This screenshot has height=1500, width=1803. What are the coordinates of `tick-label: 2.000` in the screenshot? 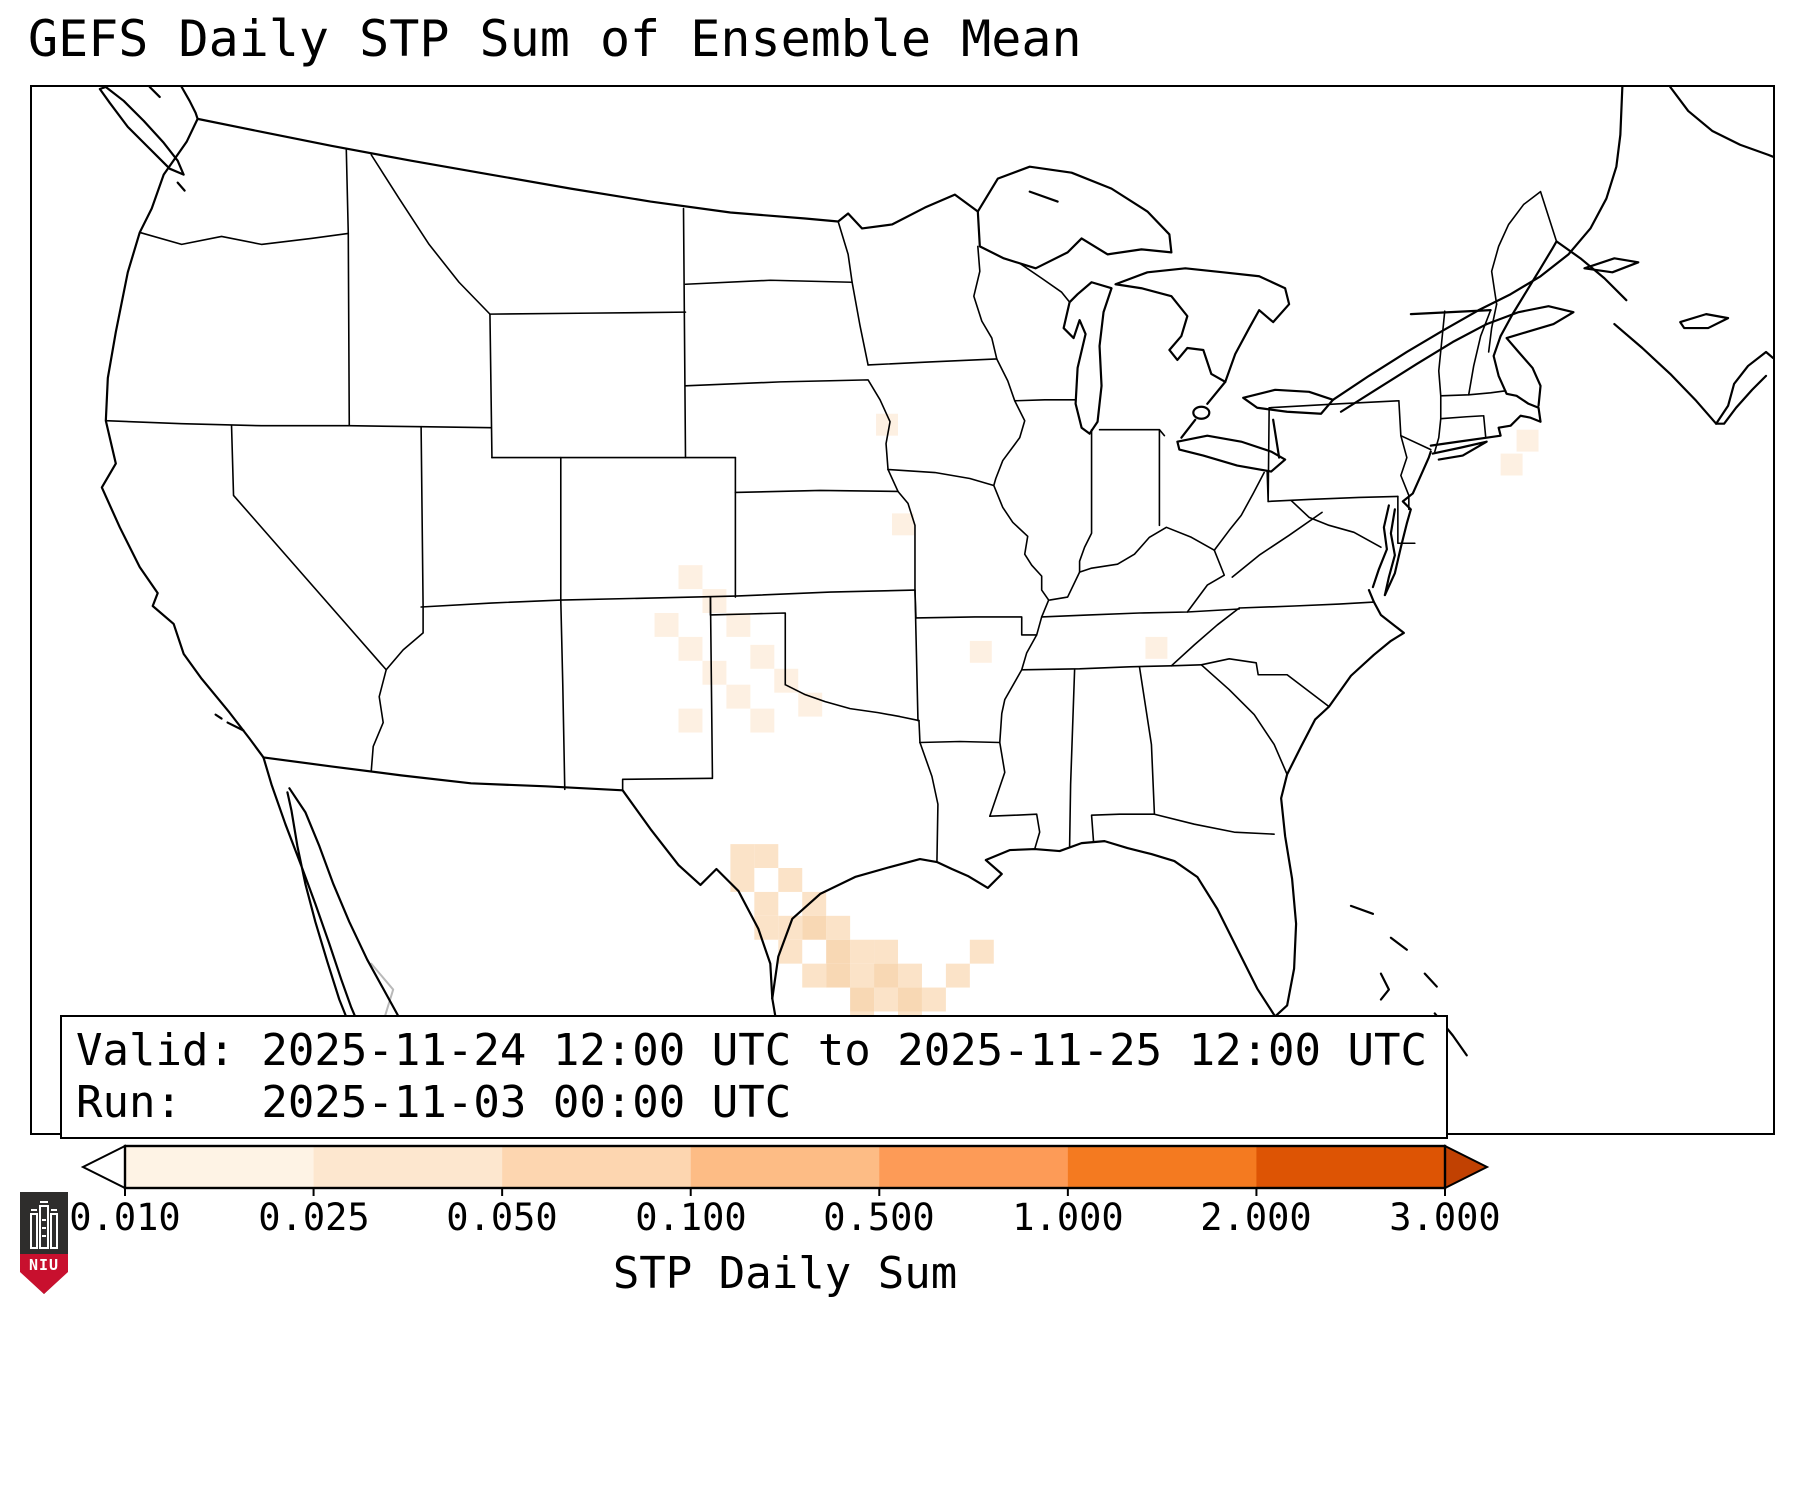 It's located at (1256, 1217).